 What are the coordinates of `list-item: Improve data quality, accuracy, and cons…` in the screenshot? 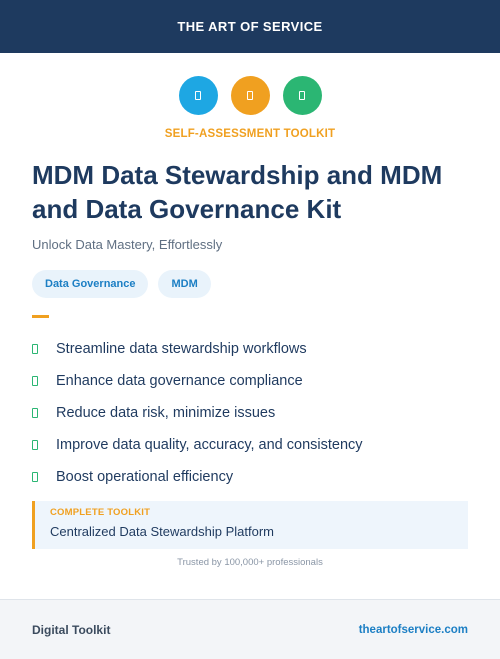 It's located at (252, 445).